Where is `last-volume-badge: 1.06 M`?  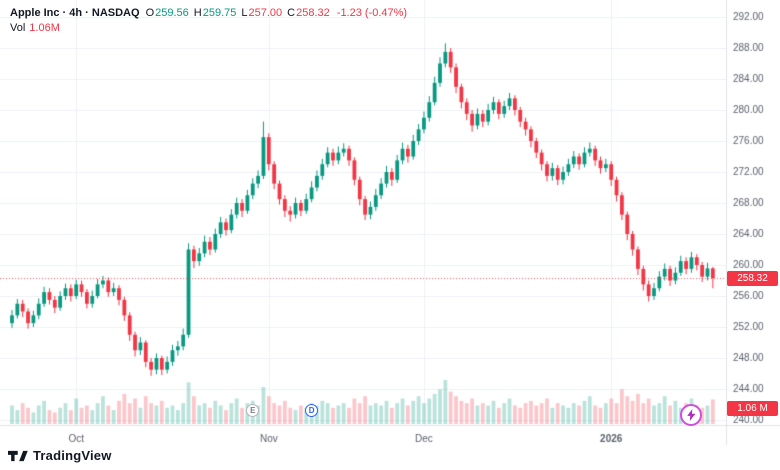
last-volume-badge: 1.06 M is located at coordinates (752, 408).